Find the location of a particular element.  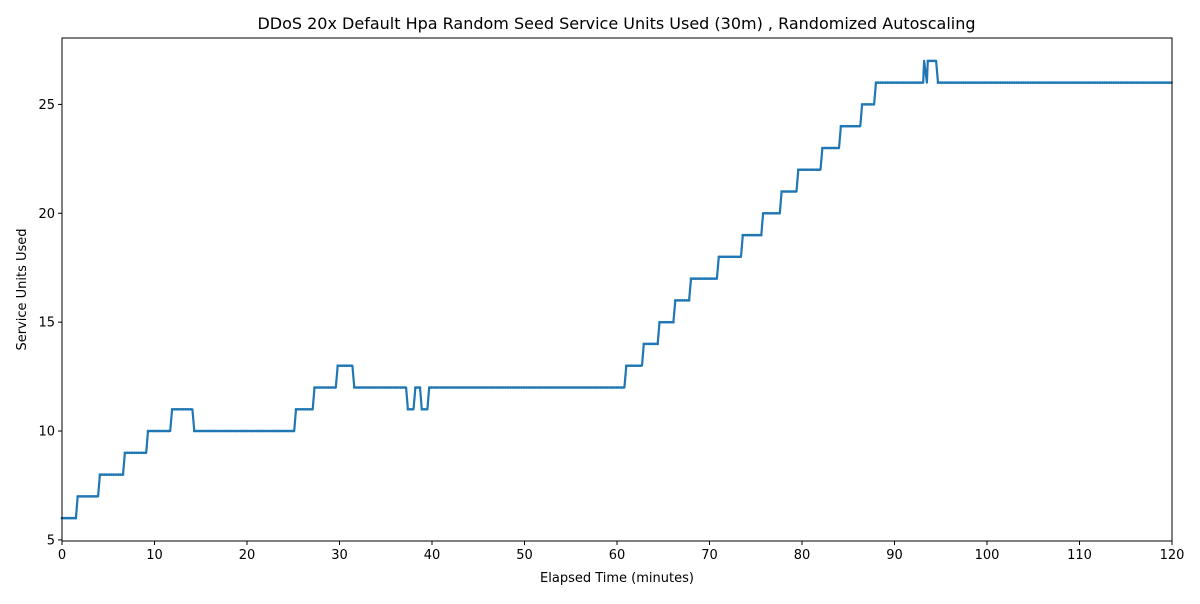

x-tick-label: 110 is located at coordinates (1079, 555).